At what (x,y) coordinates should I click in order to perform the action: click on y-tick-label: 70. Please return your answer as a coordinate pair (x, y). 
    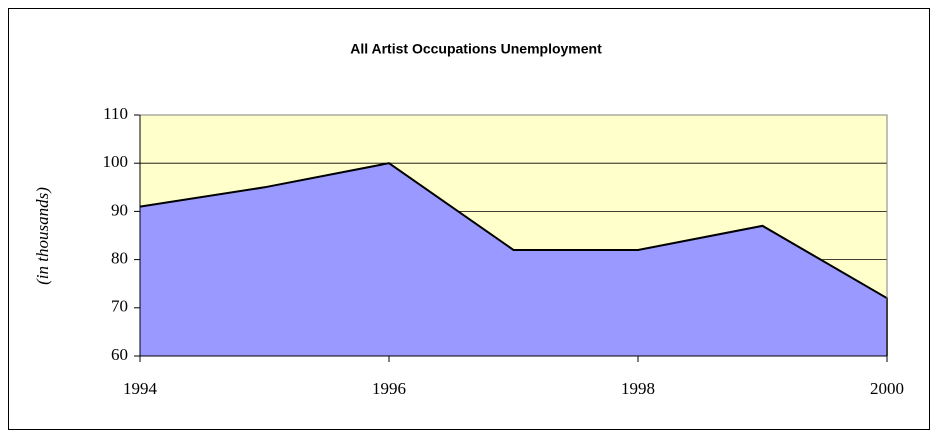
    Looking at the image, I should click on (119, 306).